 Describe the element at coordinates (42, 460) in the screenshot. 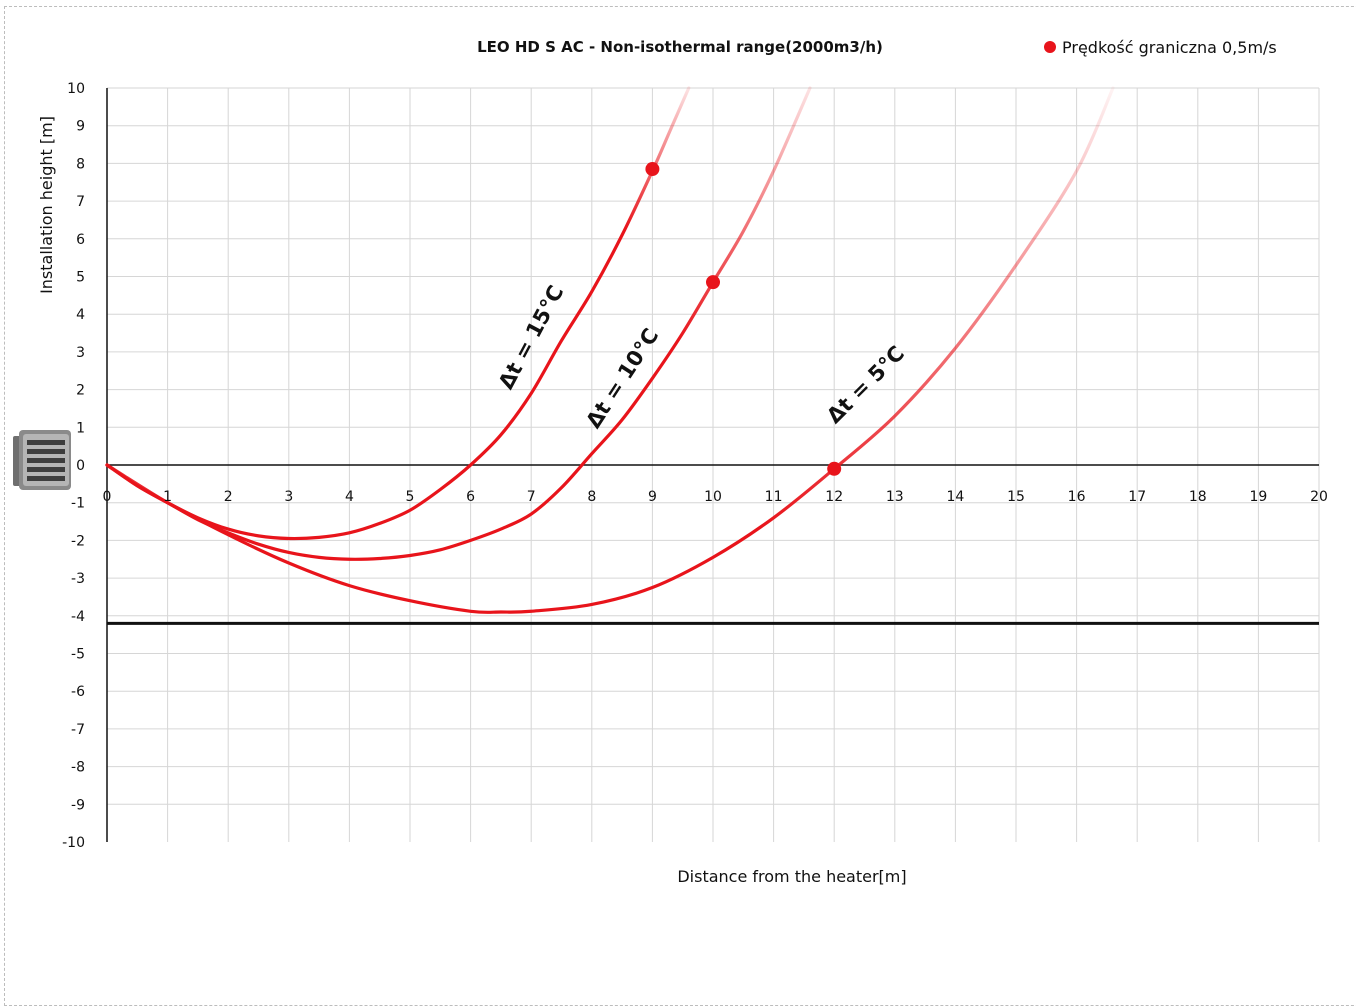

I see `heater-unit-icon` at that location.